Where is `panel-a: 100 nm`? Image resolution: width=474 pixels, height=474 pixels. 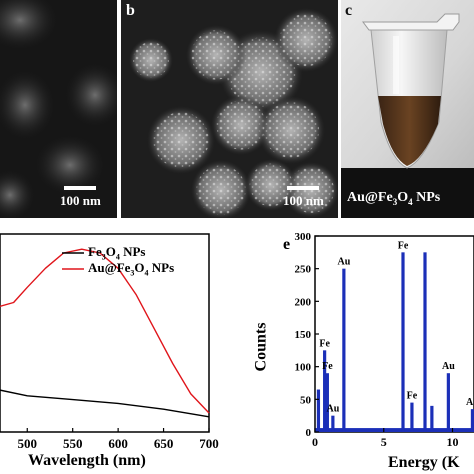 panel-a: 100 nm is located at coordinates (58, 109).